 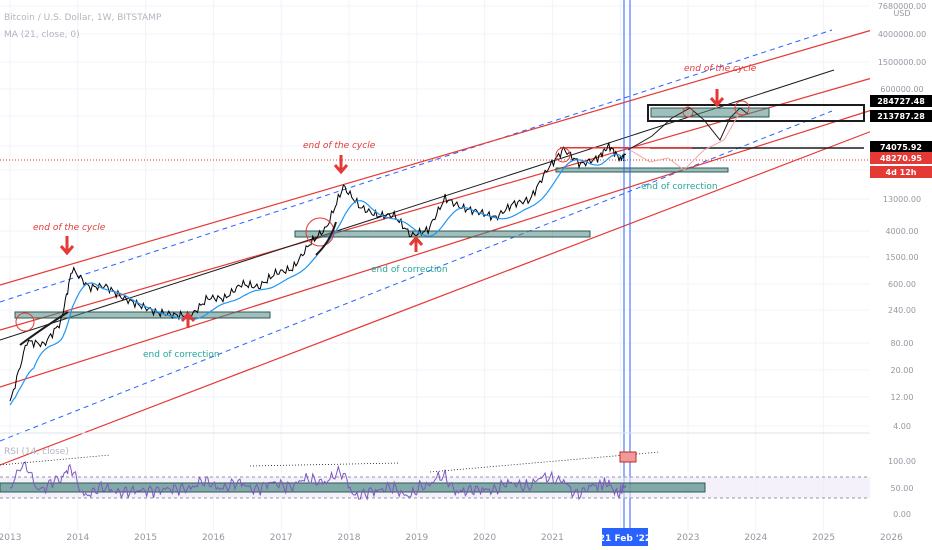 What do you see at coordinates (442, 234) in the screenshot?
I see `support-zone-2018` at bounding box center [442, 234].